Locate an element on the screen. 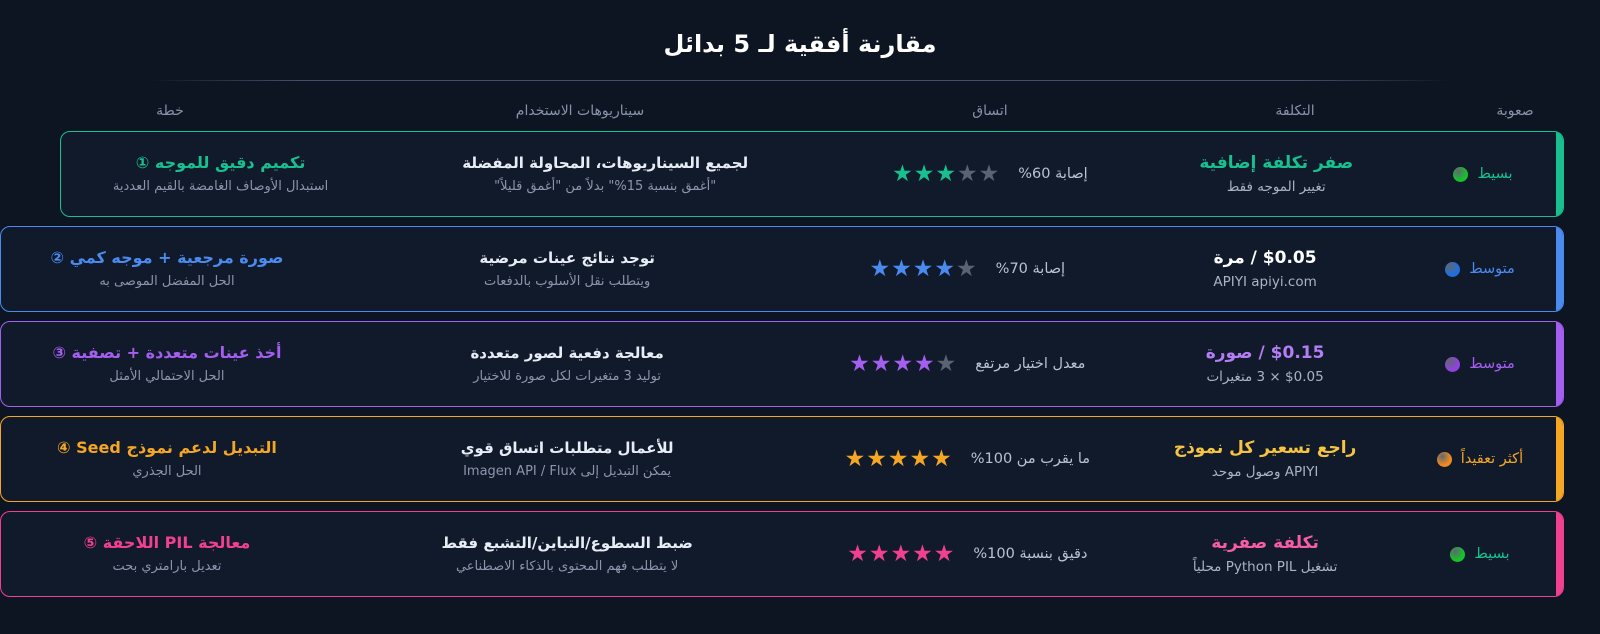 Image resolution: width=1600 pixels, height=634 pixels. usecase-title: معالجة دفعية لصور متعددة is located at coordinates (567, 352).